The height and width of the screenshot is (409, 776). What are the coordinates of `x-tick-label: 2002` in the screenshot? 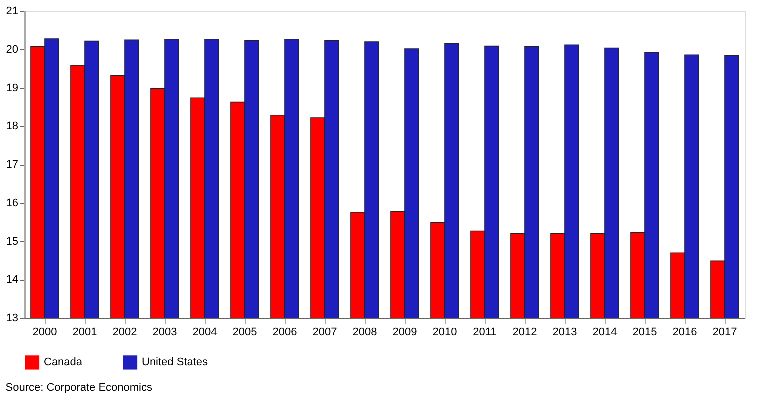 It's located at (125, 332).